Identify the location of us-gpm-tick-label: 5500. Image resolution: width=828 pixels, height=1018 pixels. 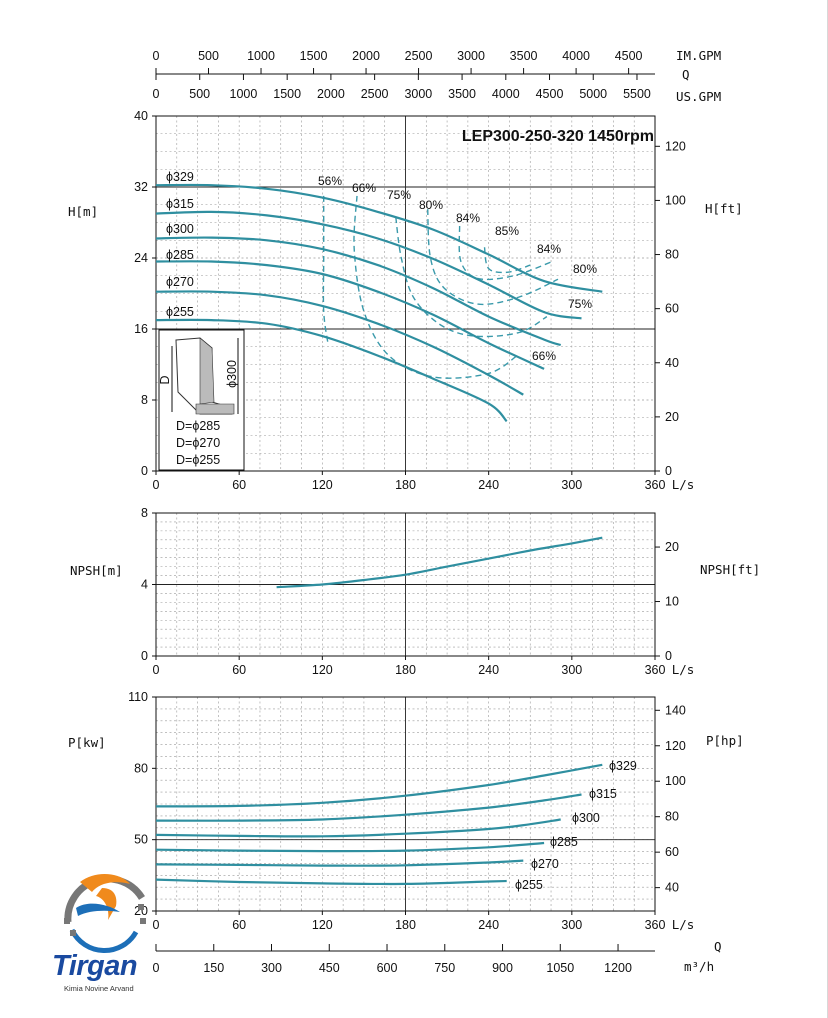
(637, 94).